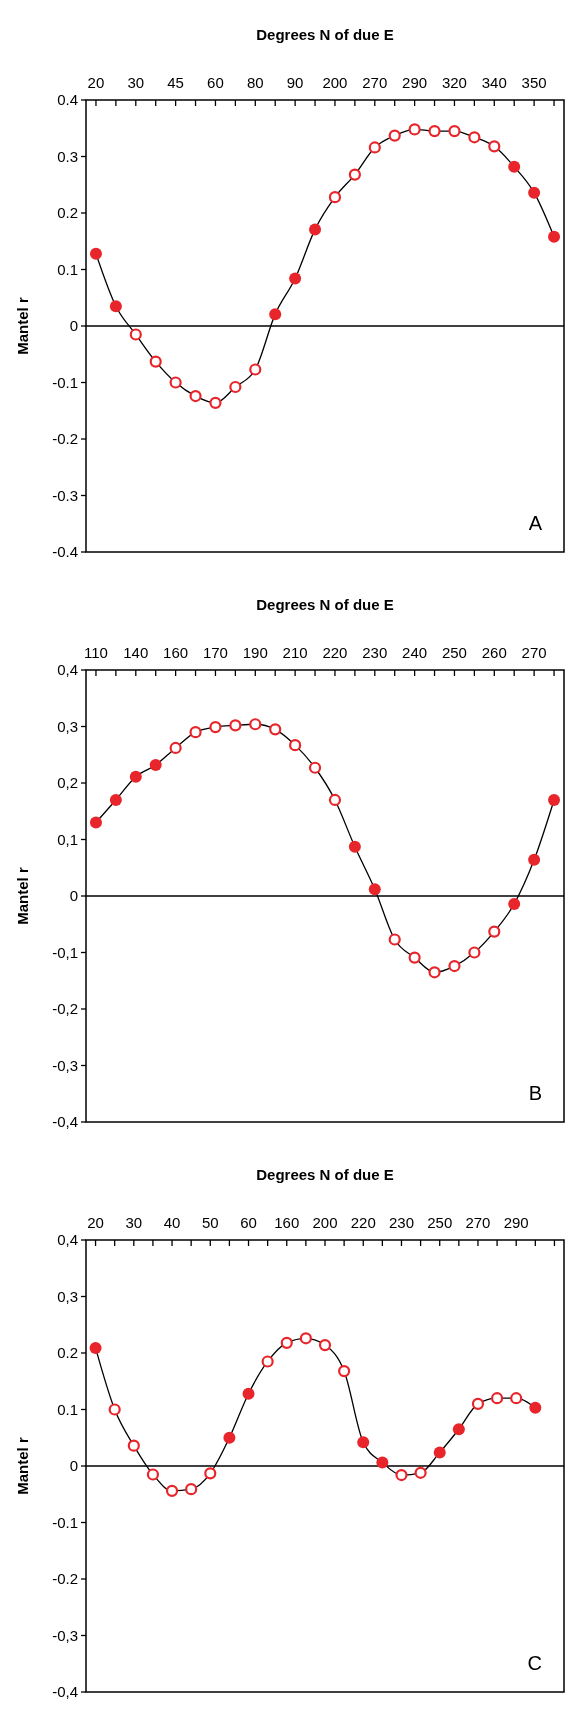 The image size is (584, 1728). Describe the element at coordinates (67, 839) in the screenshot. I see `y-tick-label: 0,1` at that location.